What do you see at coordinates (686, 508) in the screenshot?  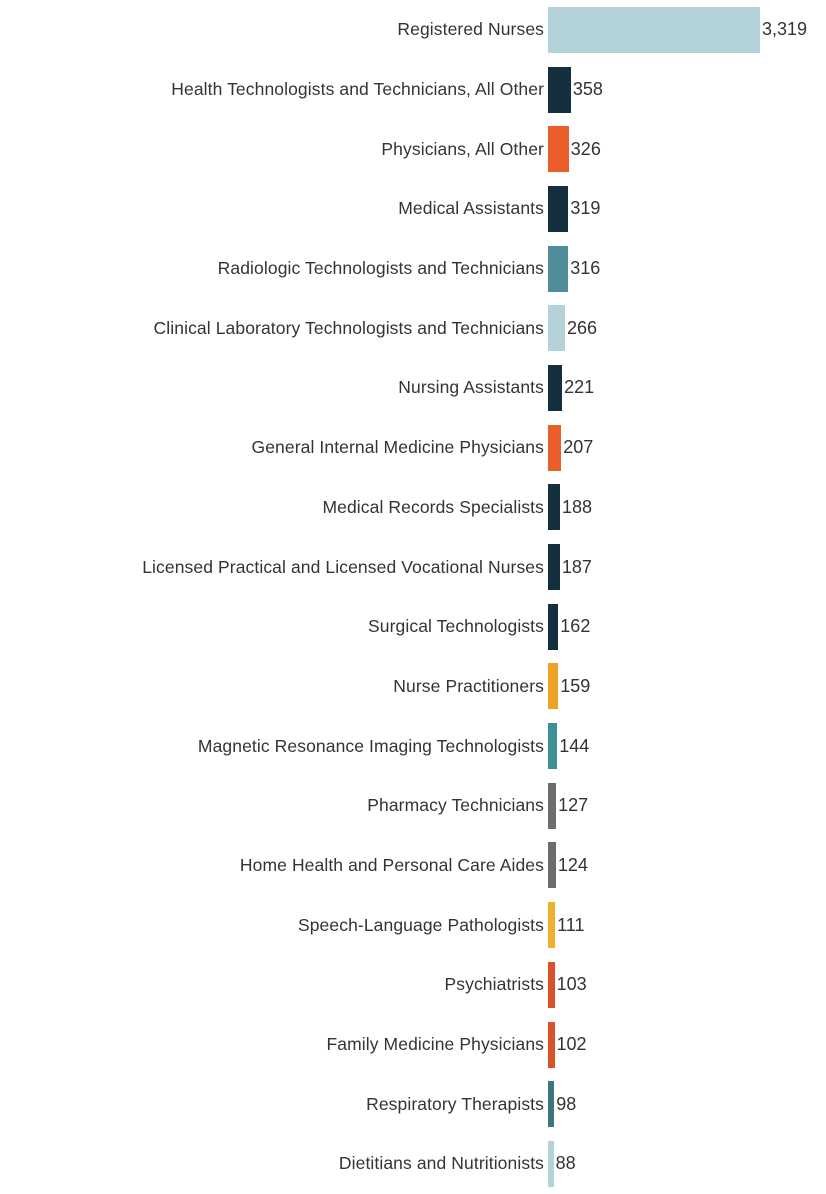 I see `bar-zone: 188` at bounding box center [686, 508].